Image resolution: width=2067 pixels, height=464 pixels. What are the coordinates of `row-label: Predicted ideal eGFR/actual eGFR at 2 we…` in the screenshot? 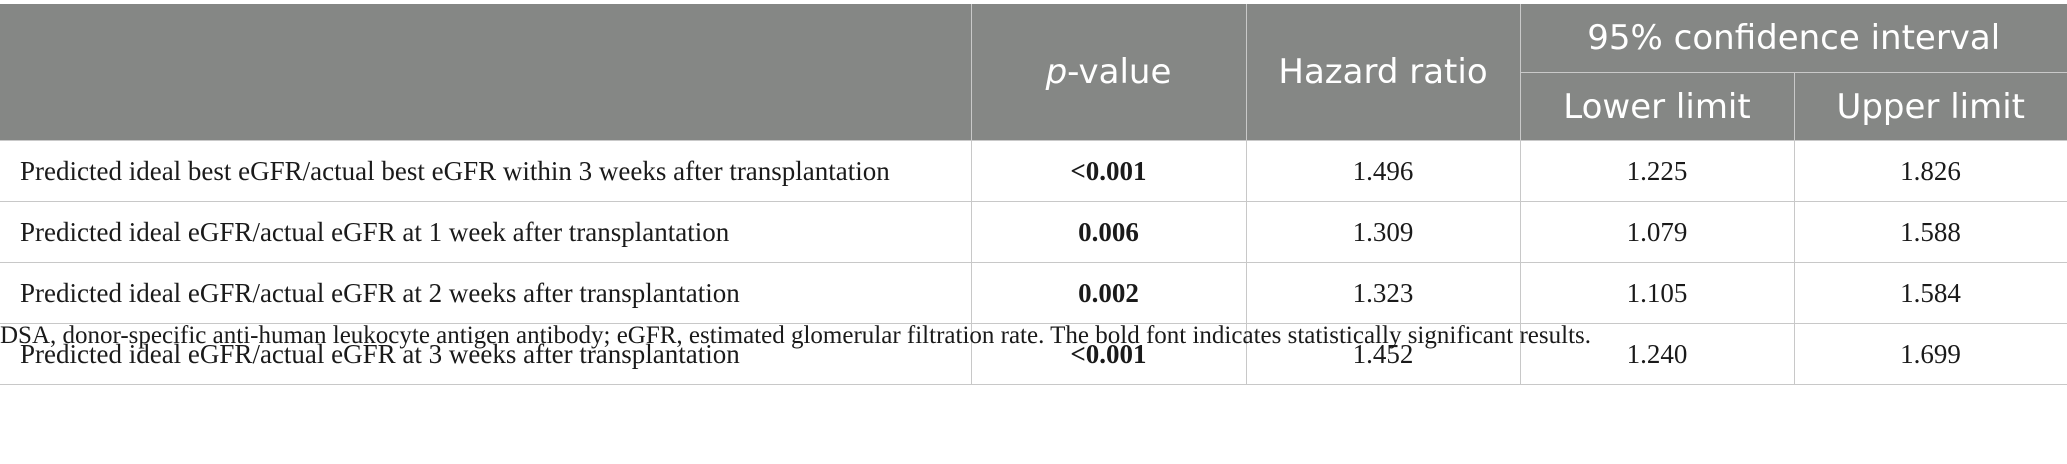 It's located at (485, 293).